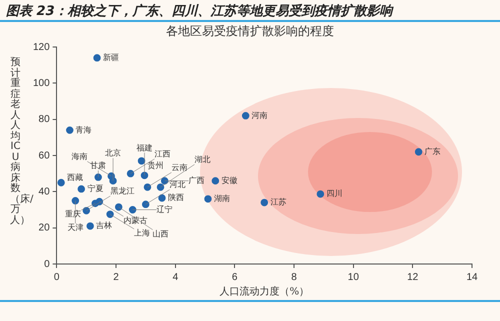 This screenshot has height=321, width=500. Describe the element at coordinates (413, 277) in the screenshot. I see `x-tick-label: 12` at that location.